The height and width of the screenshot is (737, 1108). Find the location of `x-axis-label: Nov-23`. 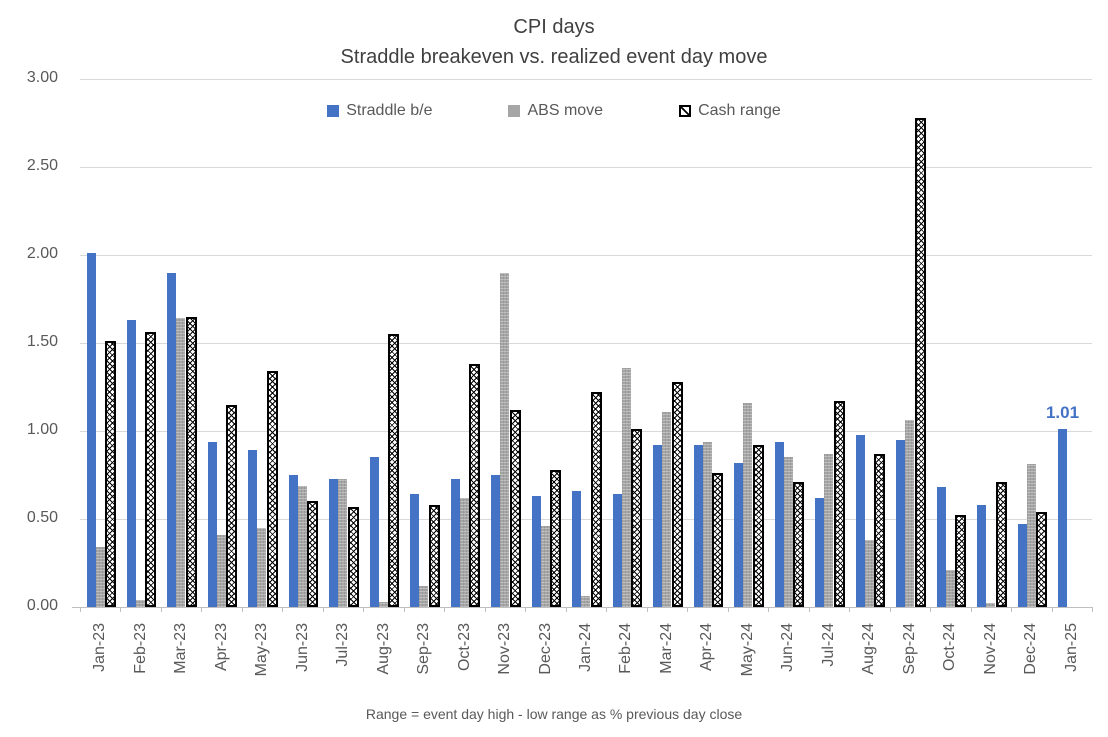

x-axis-label: Nov-23 is located at coordinates (505, 649).